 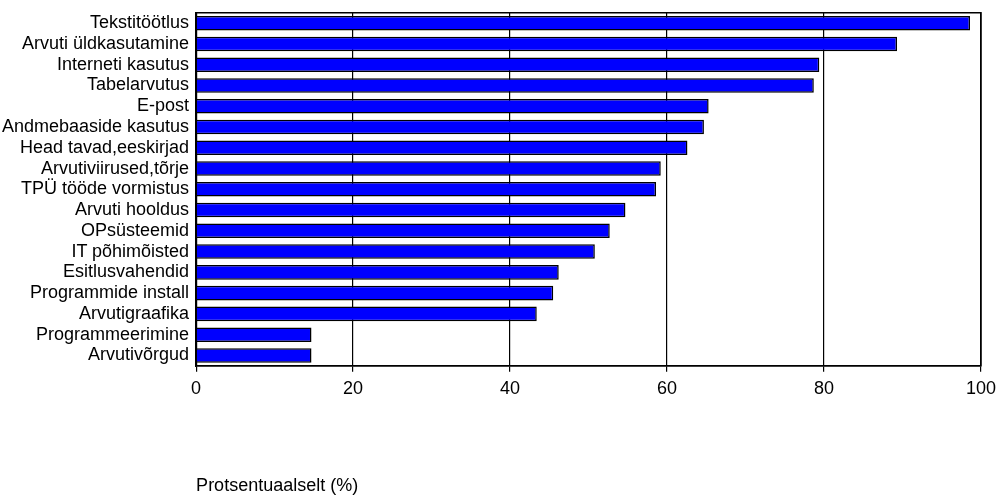 What do you see at coordinates (139, 354) in the screenshot?
I see `y-tick-label: Arvutivõrgud` at bounding box center [139, 354].